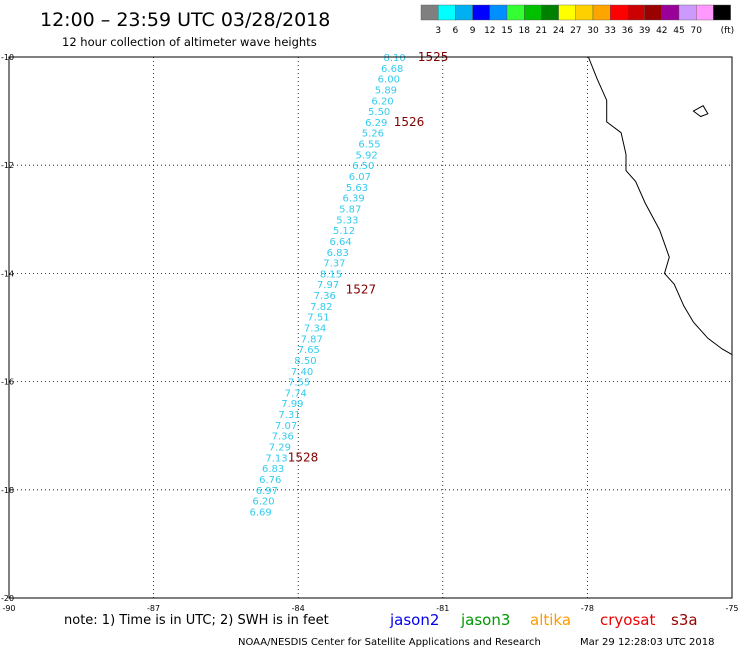 Image resolution: width=740 pixels, height=654 pixels. I want to click on pass-time-label: 1526, so click(409, 122).